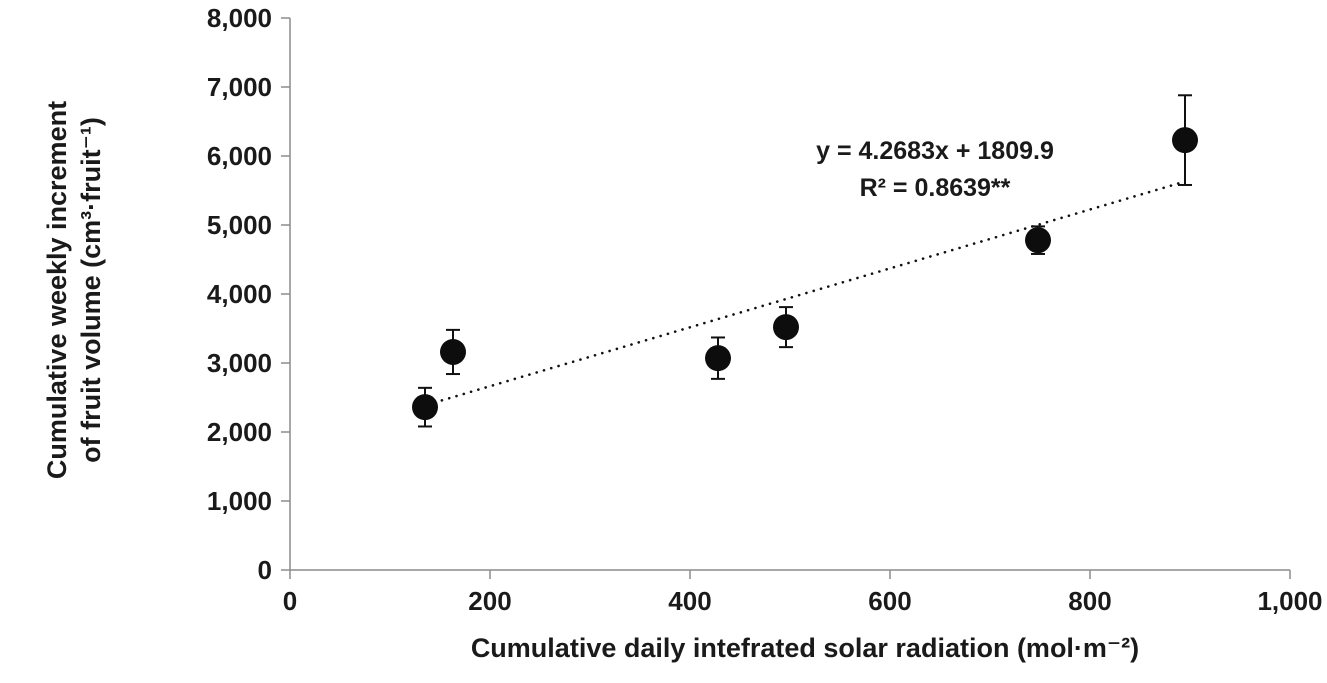 The width and height of the screenshot is (1327, 683). I want to click on x-tick-label: 400, so click(689, 601).